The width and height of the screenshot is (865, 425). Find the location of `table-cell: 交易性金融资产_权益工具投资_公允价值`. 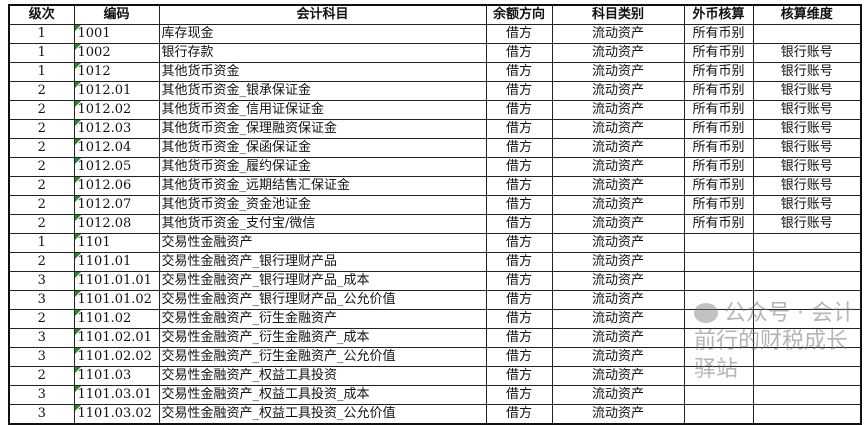

table-cell: 交易性金融资产_权益工具投资_公允价值 is located at coordinates (322, 414).